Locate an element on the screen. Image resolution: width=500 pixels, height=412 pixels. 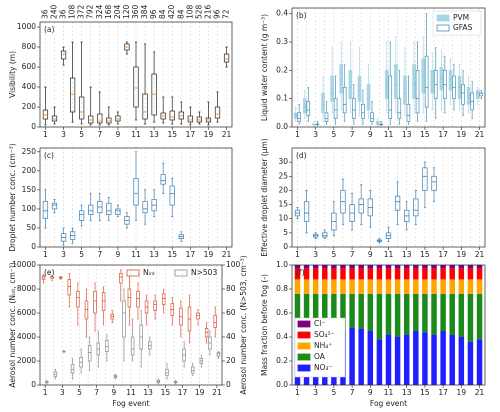
y-tick-label: 15 is located at coordinates (283, 204).